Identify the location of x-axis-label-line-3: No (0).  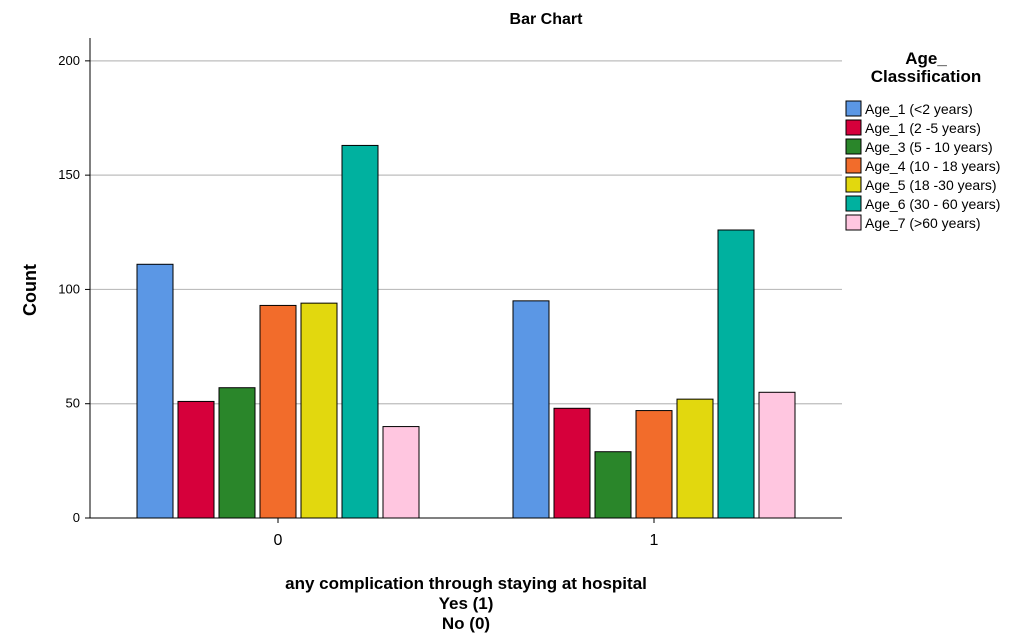
(466, 623).